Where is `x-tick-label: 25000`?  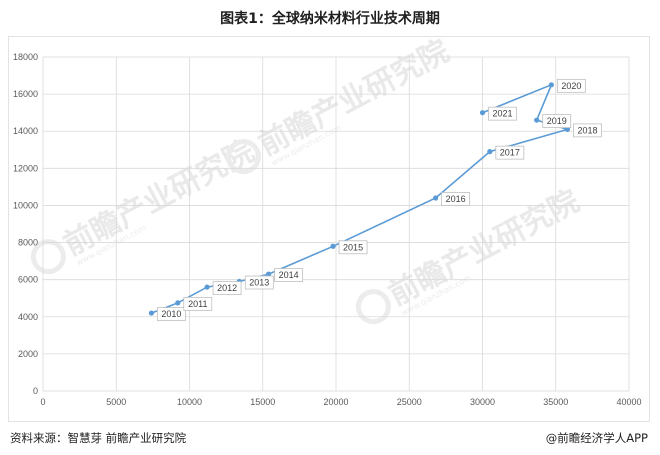
x-tick-label: 25000 is located at coordinates (409, 402).